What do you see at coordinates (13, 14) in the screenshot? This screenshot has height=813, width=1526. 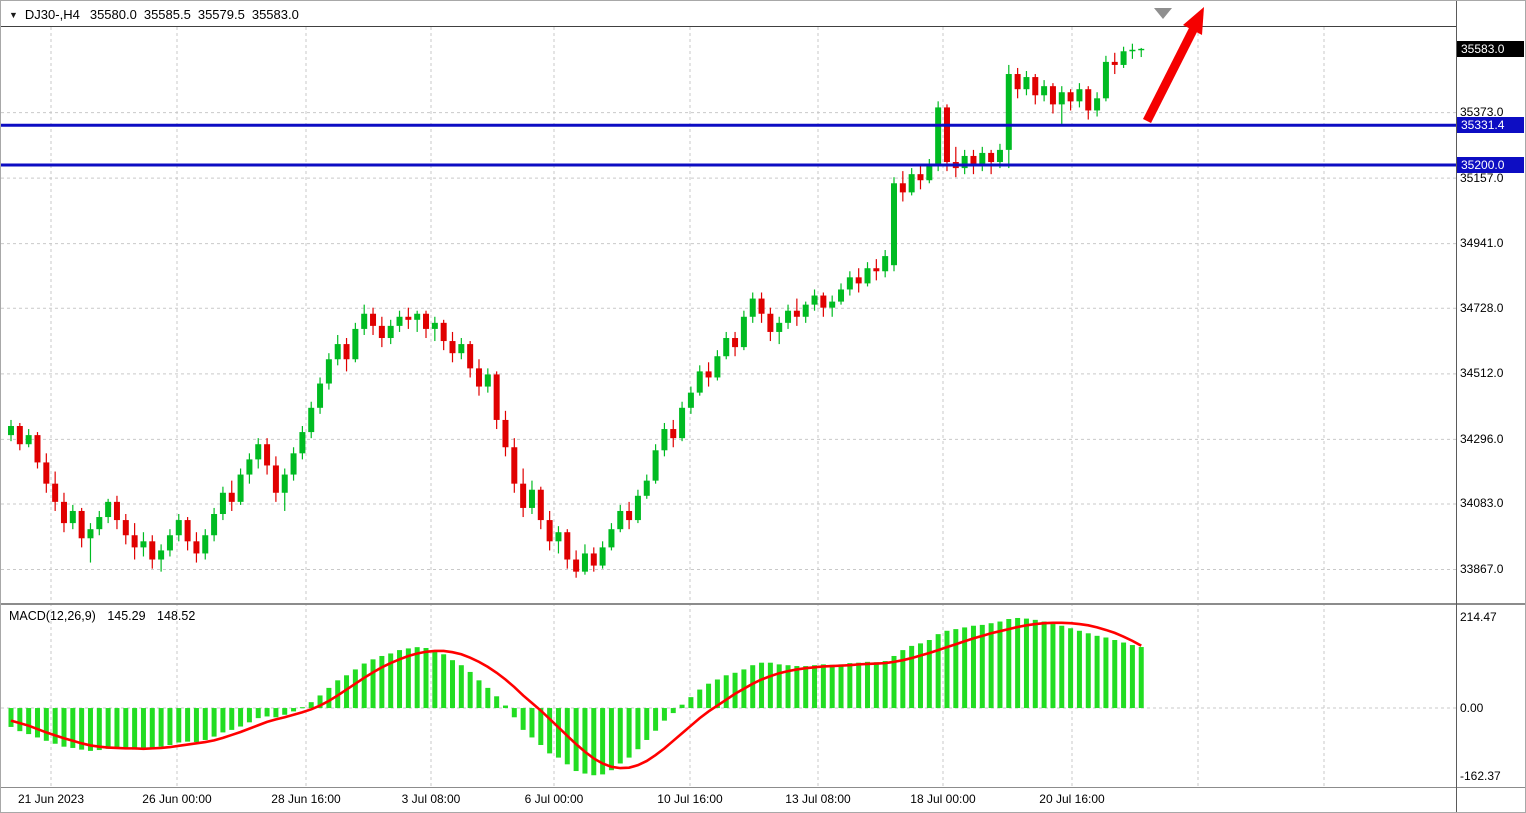 I see `symbol-marker-icon: ▼` at bounding box center [13, 14].